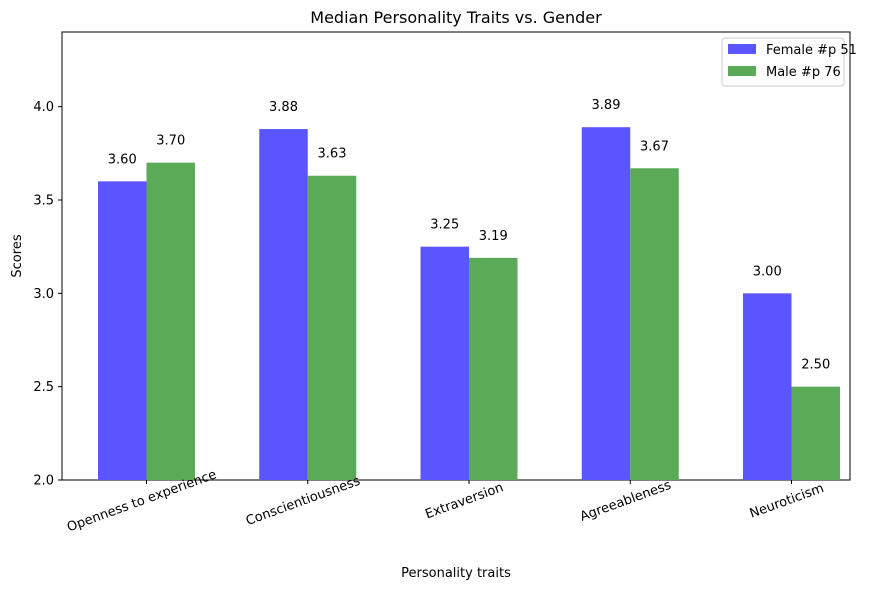  Describe the element at coordinates (493, 368) in the screenshot. I see `bar-male-extraversion` at that location.